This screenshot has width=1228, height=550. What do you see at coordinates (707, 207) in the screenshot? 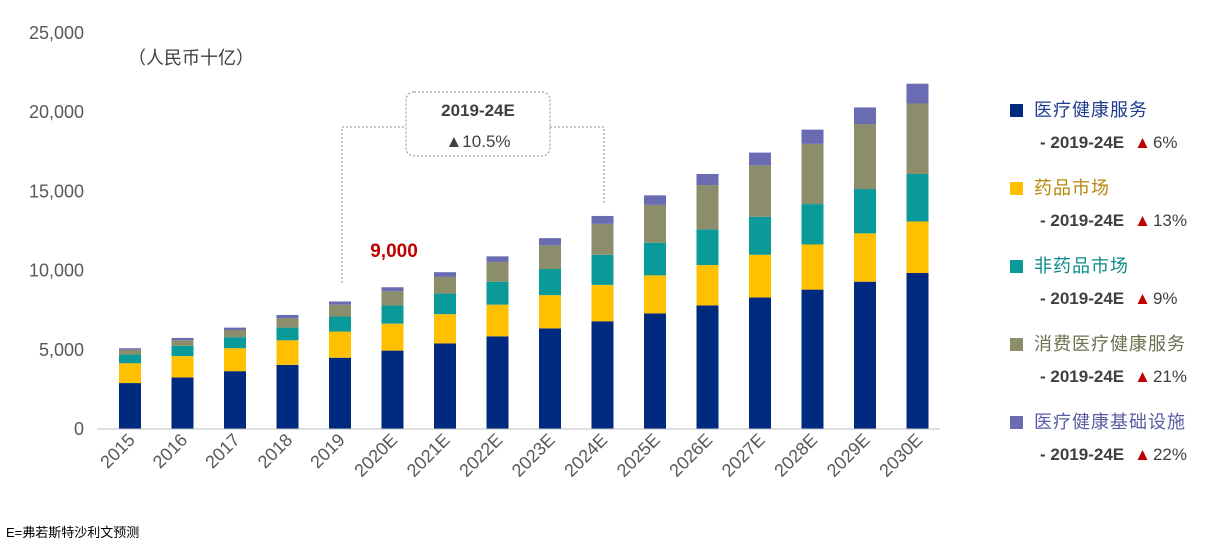
I see `bar-segment-s3-2026E` at bounding box center [707, 207].